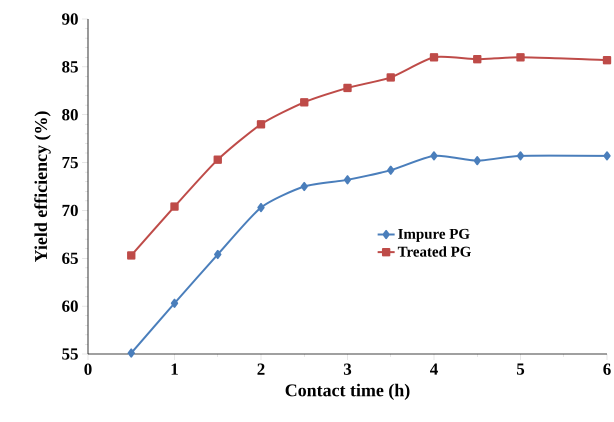  I want to click on y-tick-label: 80, so click(70, 114).